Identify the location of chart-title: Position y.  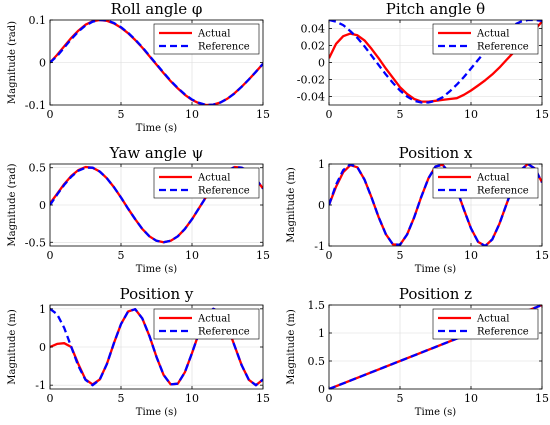
(157, 294).